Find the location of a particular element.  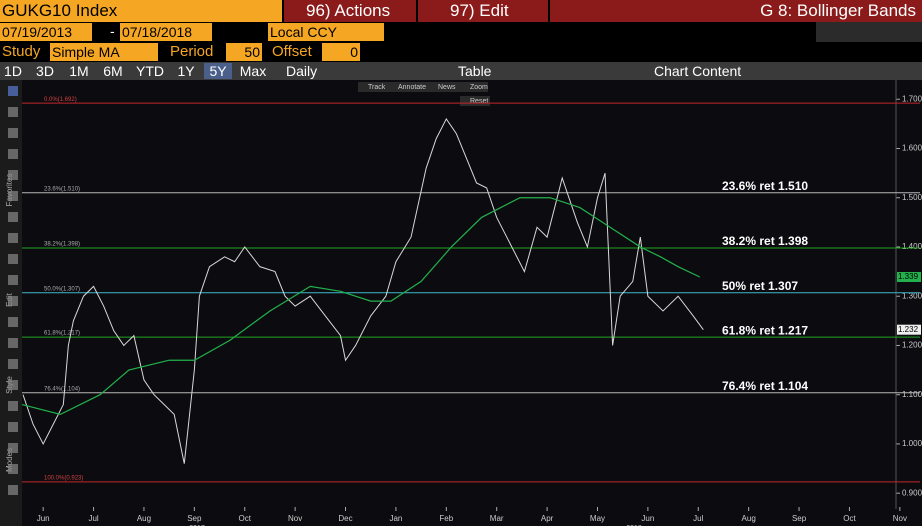

range-button: 1Y is located at coordinates (186, 71).